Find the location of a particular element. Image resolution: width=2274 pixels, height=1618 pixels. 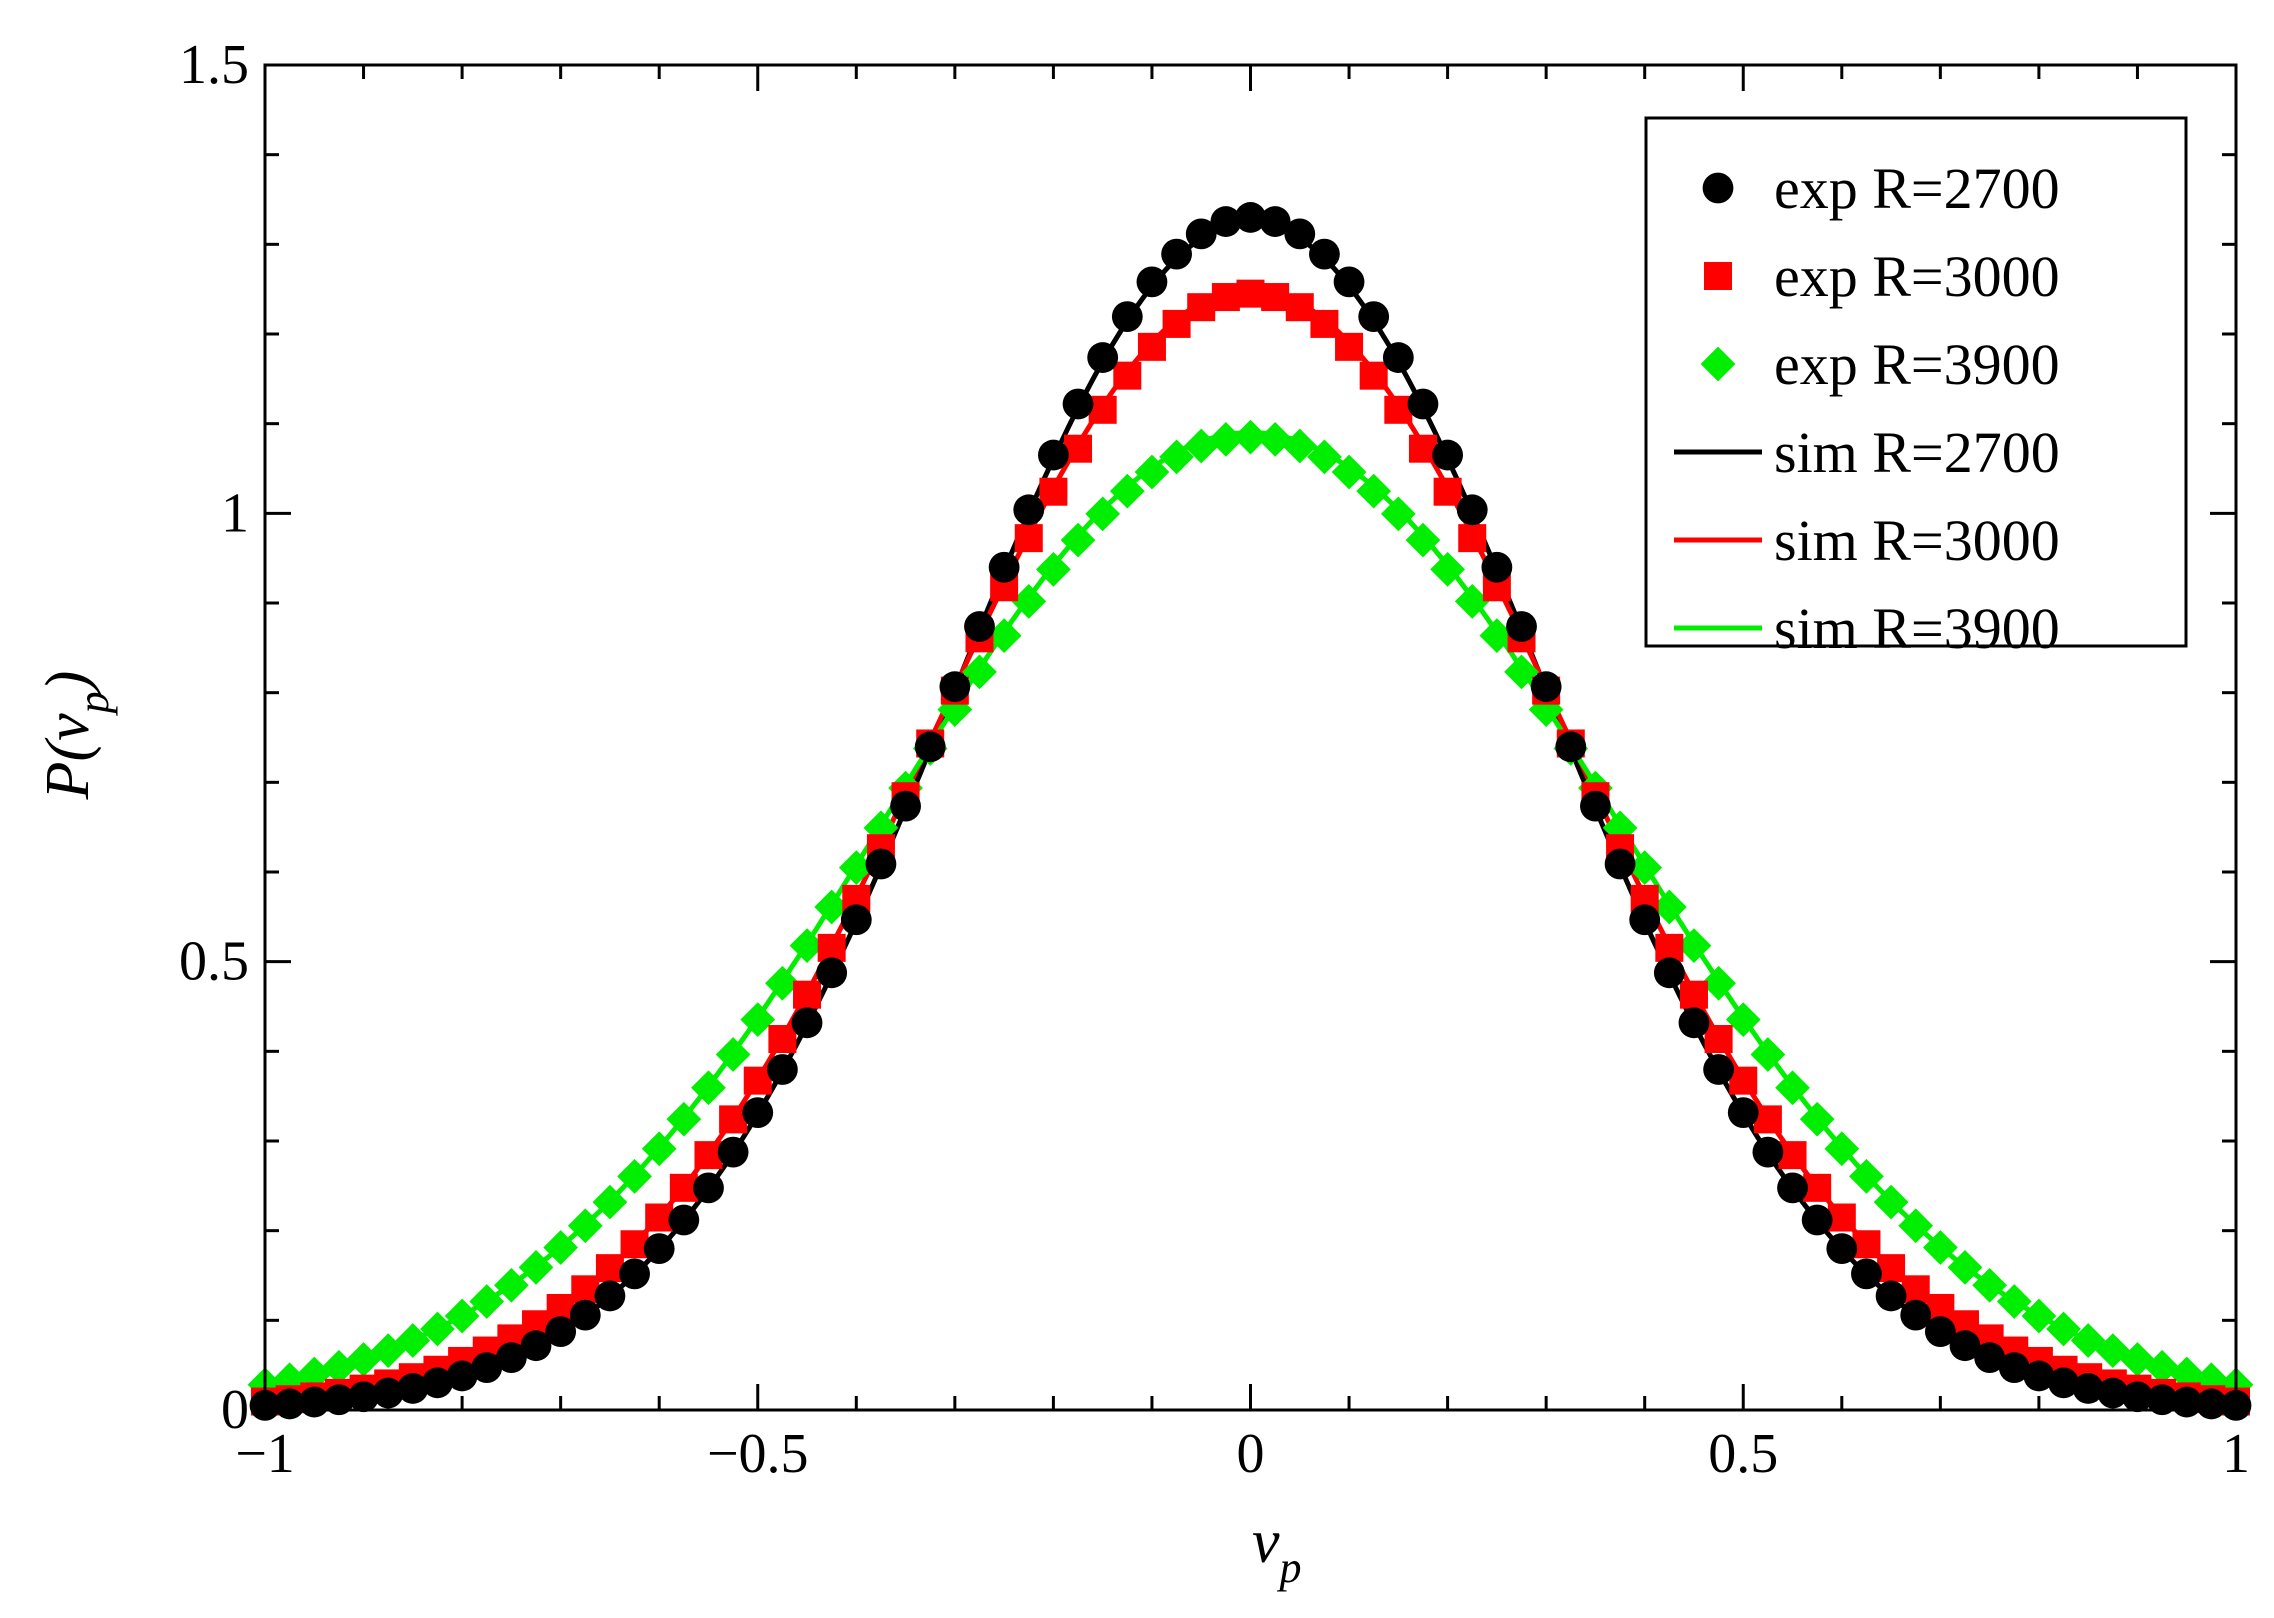

y-tick-label: 1.5 is located at coordinates (214, 65).